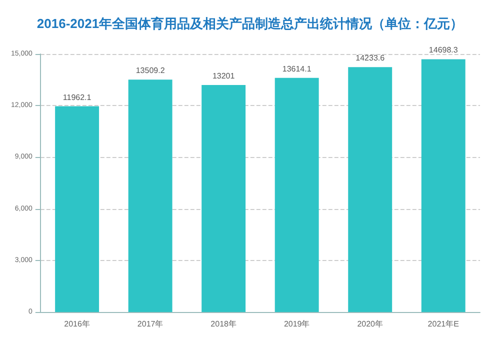 This screenshot has width=500, height=362. What do you see at coordinates (223, 324) in the screenshot?
I see `x-tick-label: 2018年` at bounding box center [223, 324].